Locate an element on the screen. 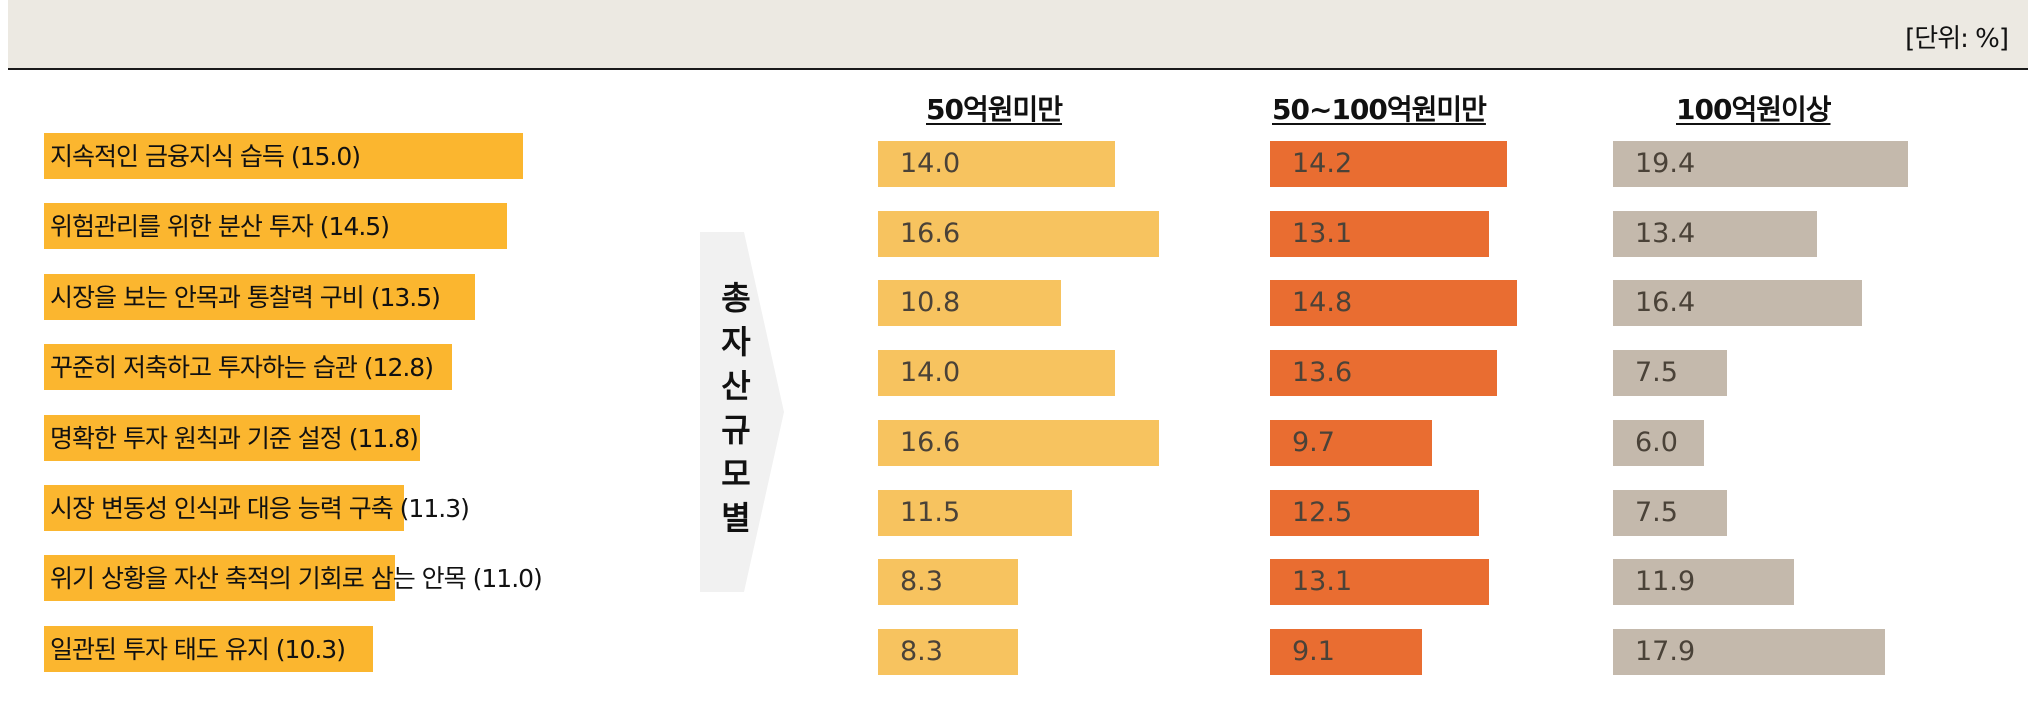 The image size is (2040, 716). overall-bar-label: 지속적인 금융지식 습득 (15.0) is located at coordinates (205, 156).